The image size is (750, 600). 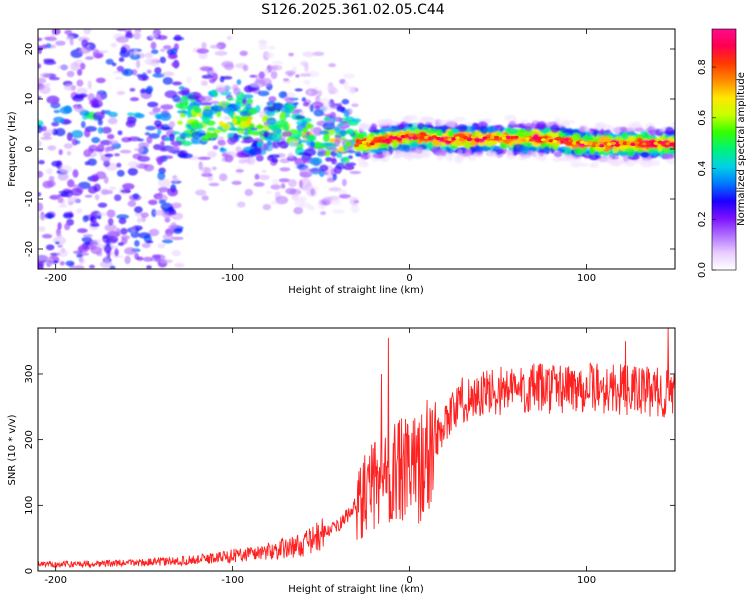 I want to click on x-tick-label: 100, so click(x=586, y=278).